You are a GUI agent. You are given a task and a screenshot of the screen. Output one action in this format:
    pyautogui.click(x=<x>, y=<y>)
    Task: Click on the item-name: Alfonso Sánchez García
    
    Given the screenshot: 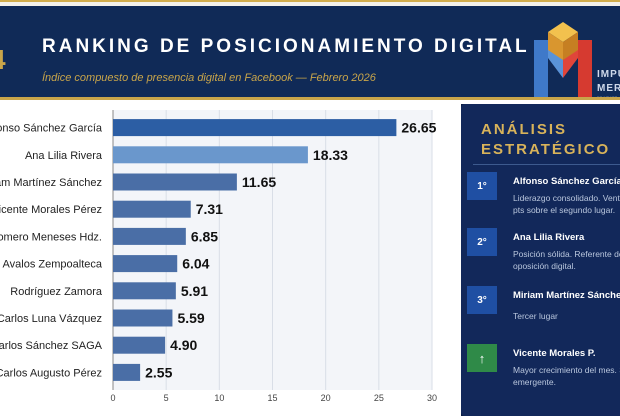 What is the action you would take?
    pyautogui.click(x=566, y=181)
    